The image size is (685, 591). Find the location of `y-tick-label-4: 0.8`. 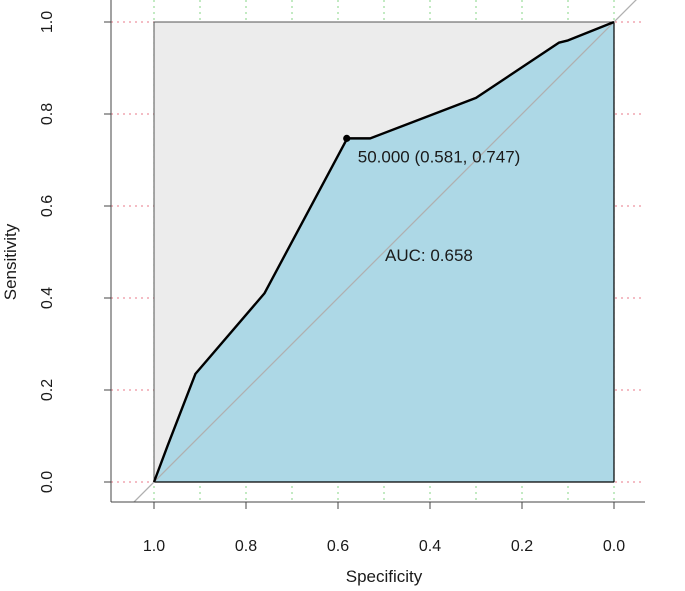

y-tick-label-4: 0.8 is located at coordinates (47, 114).